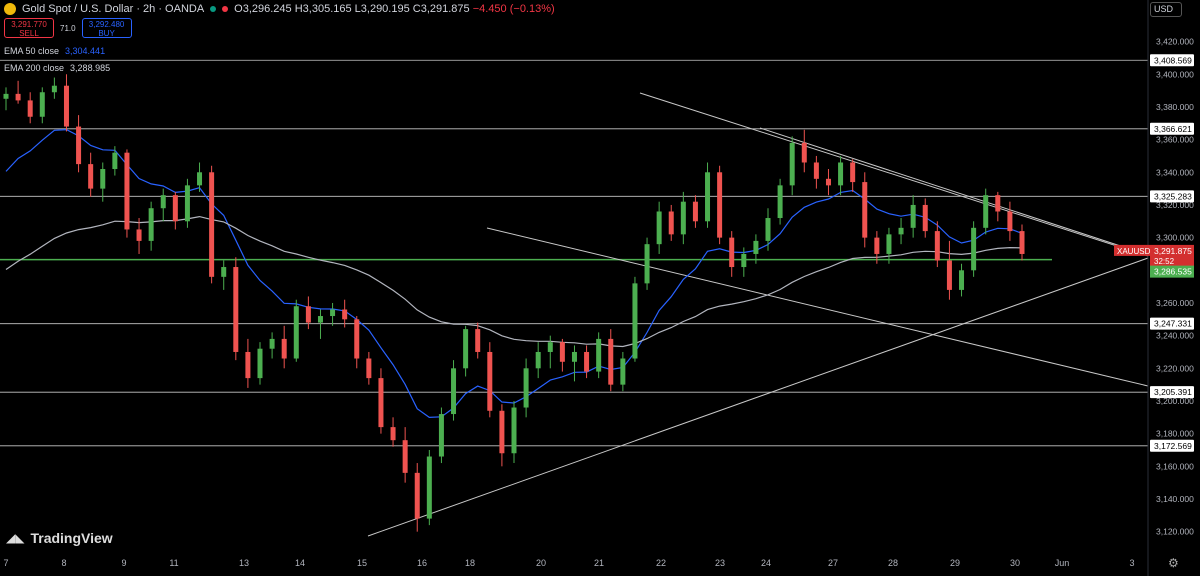  What do you see at coordinates (106, 28) in the screenshot?
I see `buy-button: 3,292.480 BUY` at bounding box center [106, 28].